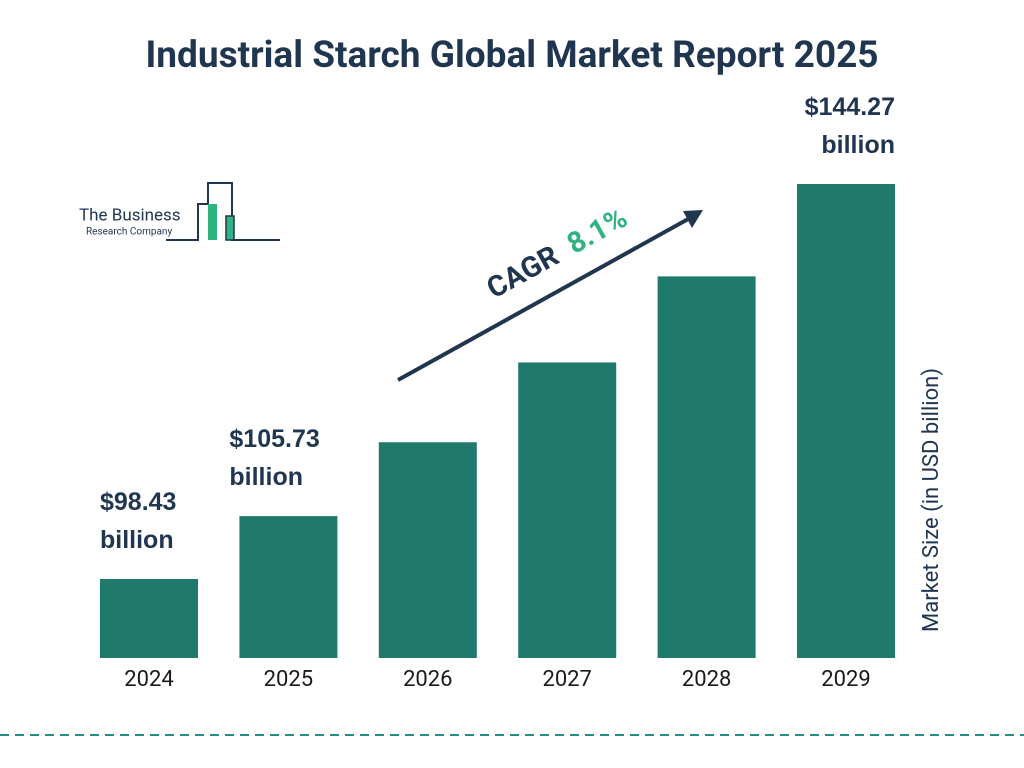 This screenshot has width=1024, height=768. Describe the element at coordinates (130, 215) in the screenshot. I see `logo-text: The Business` at that location.